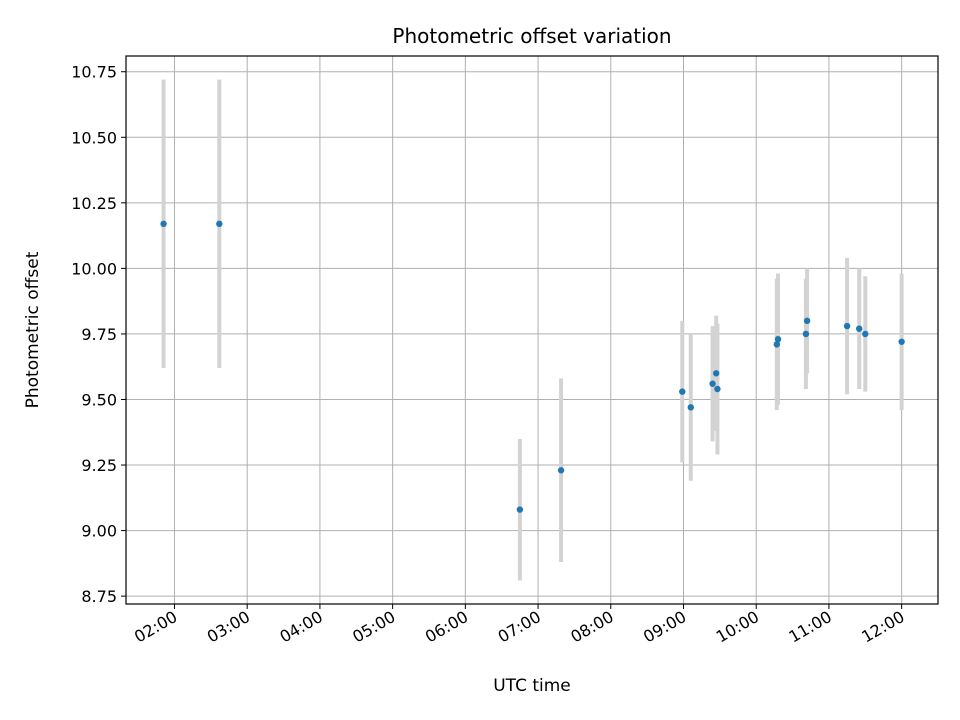 The height and width of the screenshot is (720, 960). What do you see at coordinates (446, 627) in the screenshot?
I see `x-tick-label: 06:00` at bounding box center [446, 627].